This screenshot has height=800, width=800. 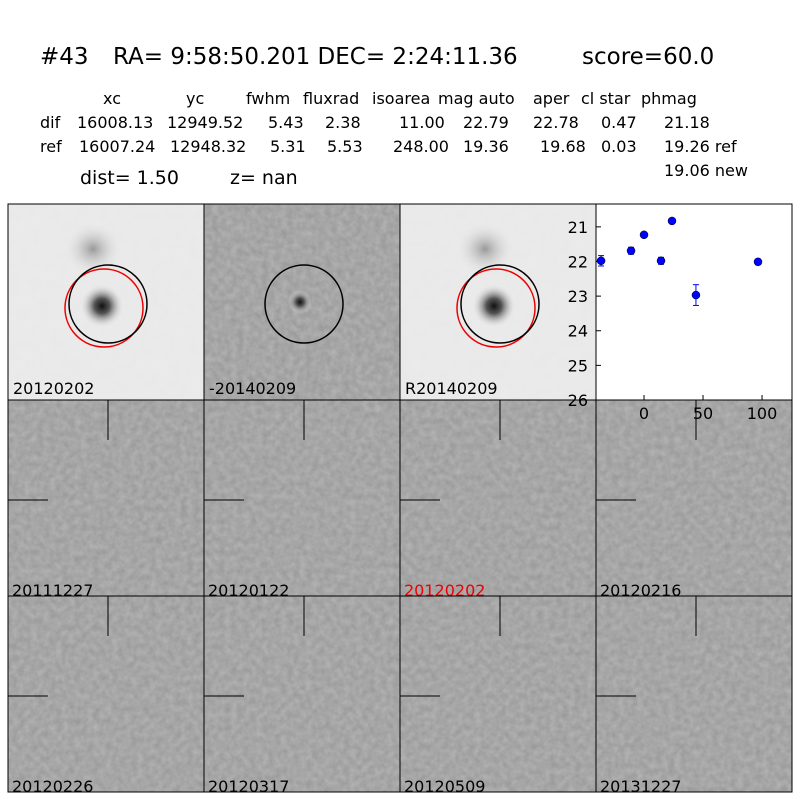 What do you see at coordinates (195, 98) in the screenshot?
I see `column-header: yc` at bounding box center [195, 98].